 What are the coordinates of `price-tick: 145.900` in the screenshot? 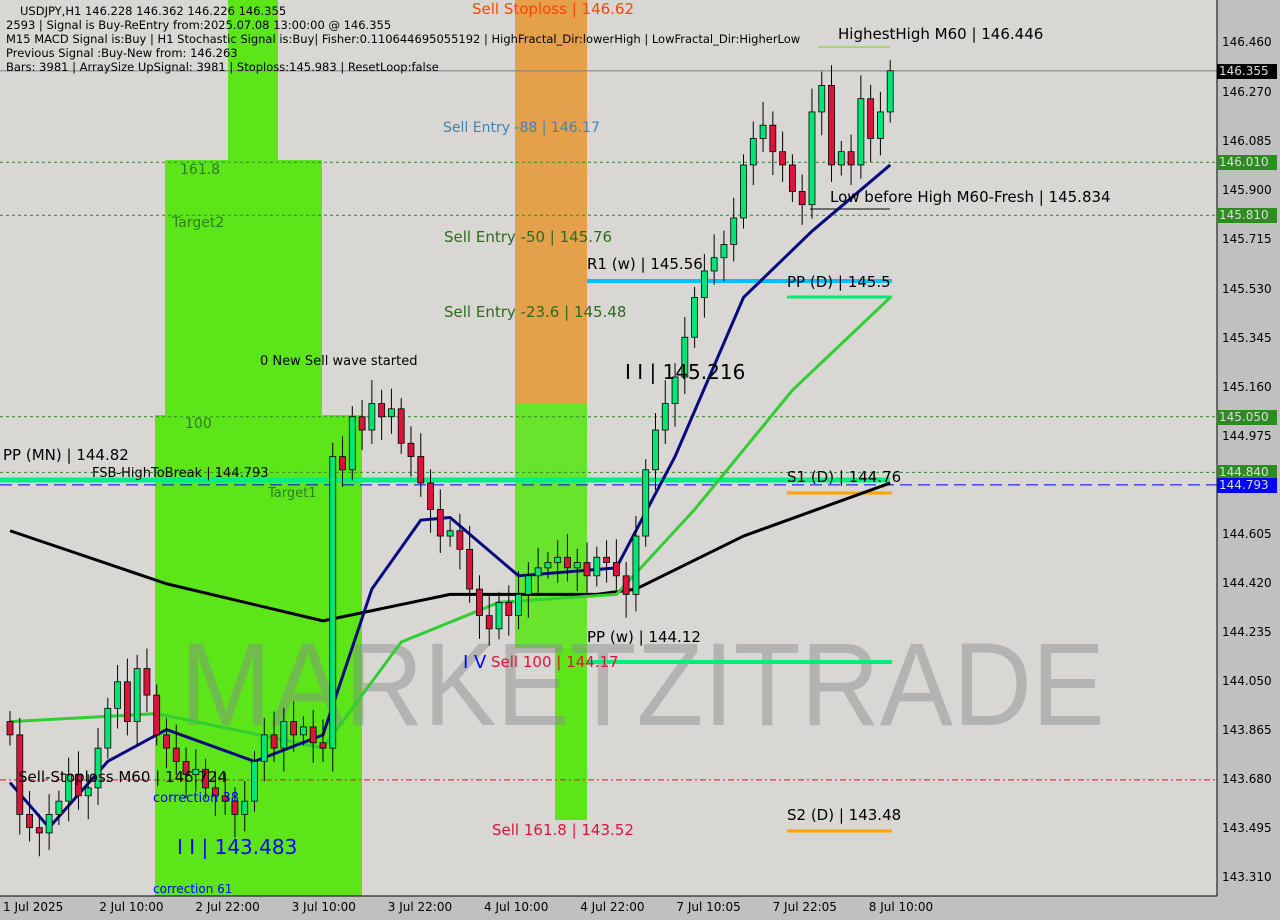 It's located at (1247, 190).